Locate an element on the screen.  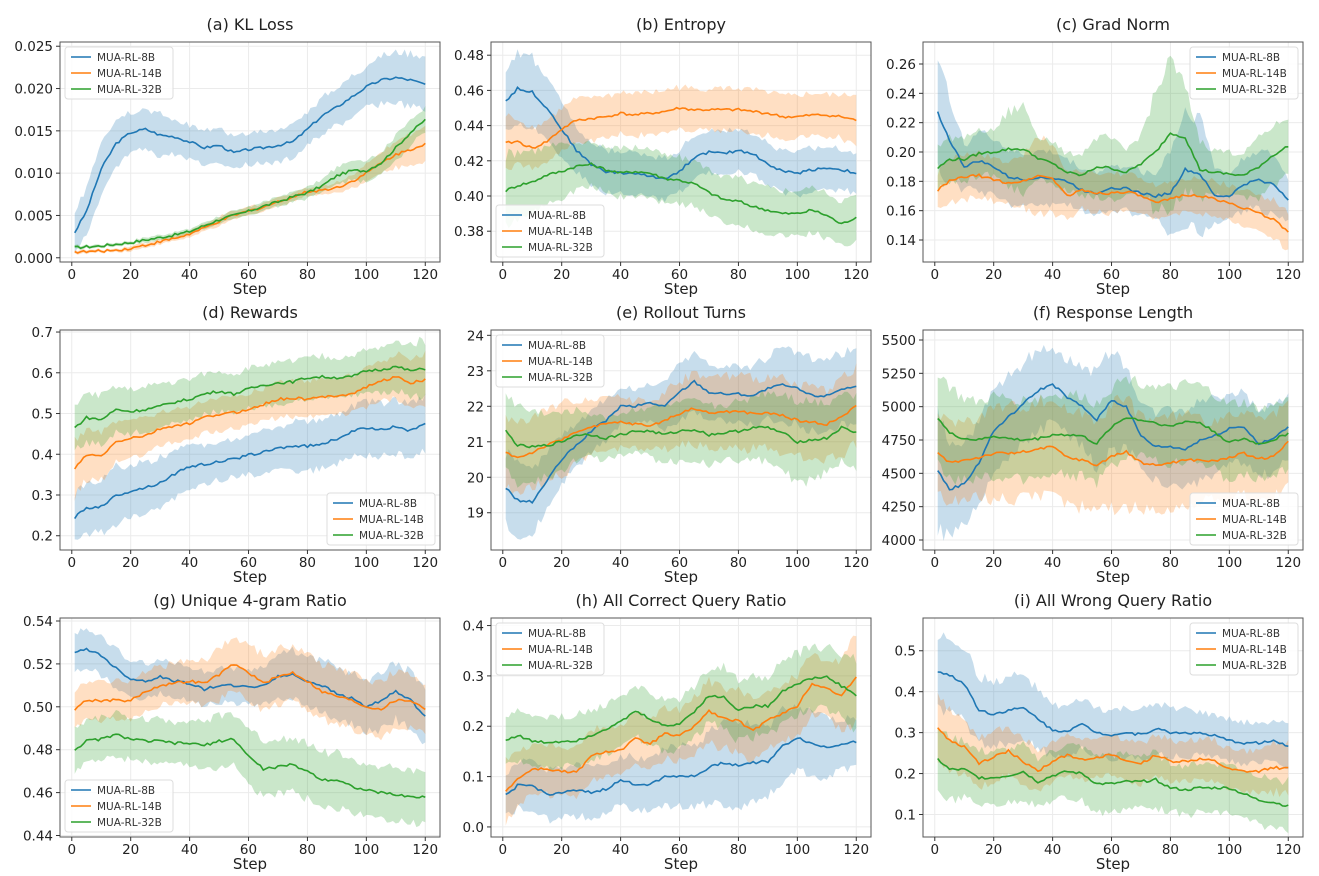
y-tick-label: 4000 is located at coordinates (899, 541).